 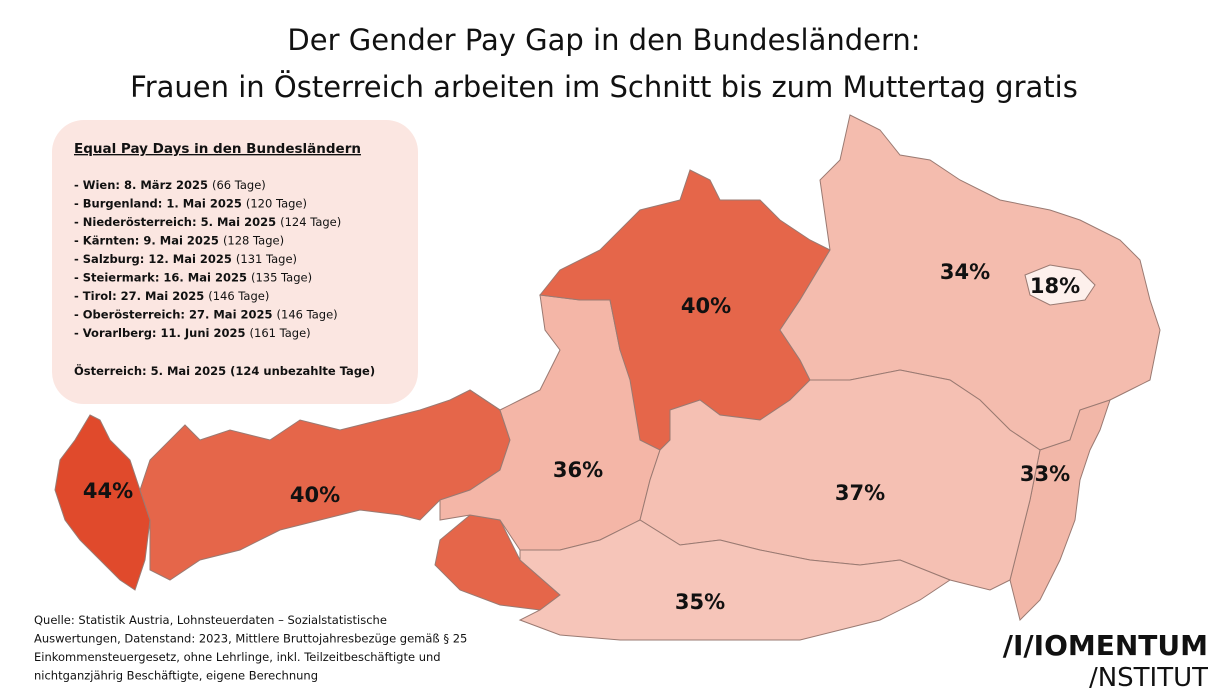 I want to click on legend-days: (161 Tage), so click(x=280, y=333).